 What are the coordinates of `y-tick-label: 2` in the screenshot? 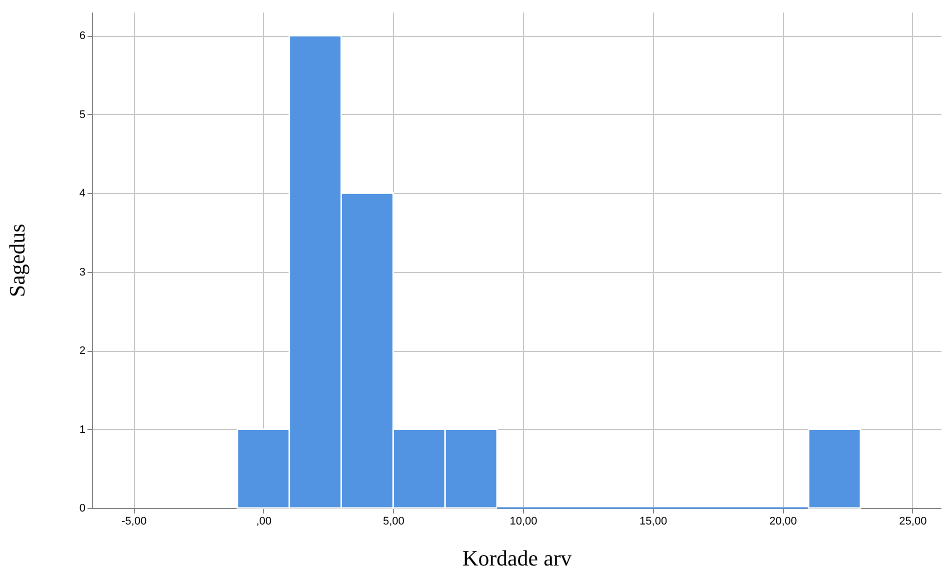 It's located at (82, 351).